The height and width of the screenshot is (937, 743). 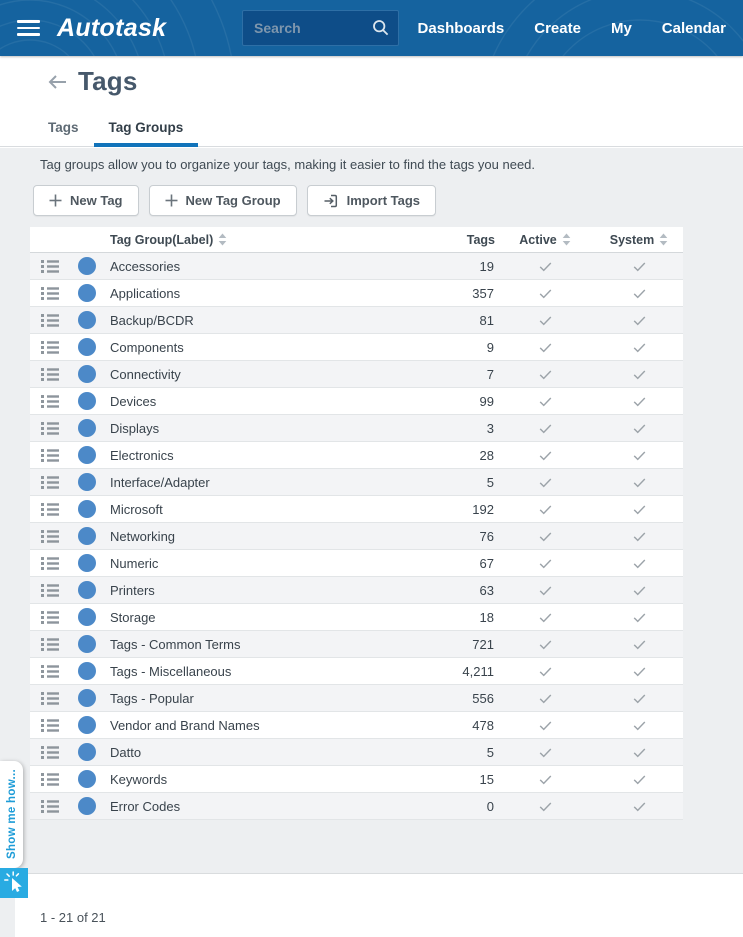 I want to click on table-row: Electronics 28, so click(x=356, y=455).